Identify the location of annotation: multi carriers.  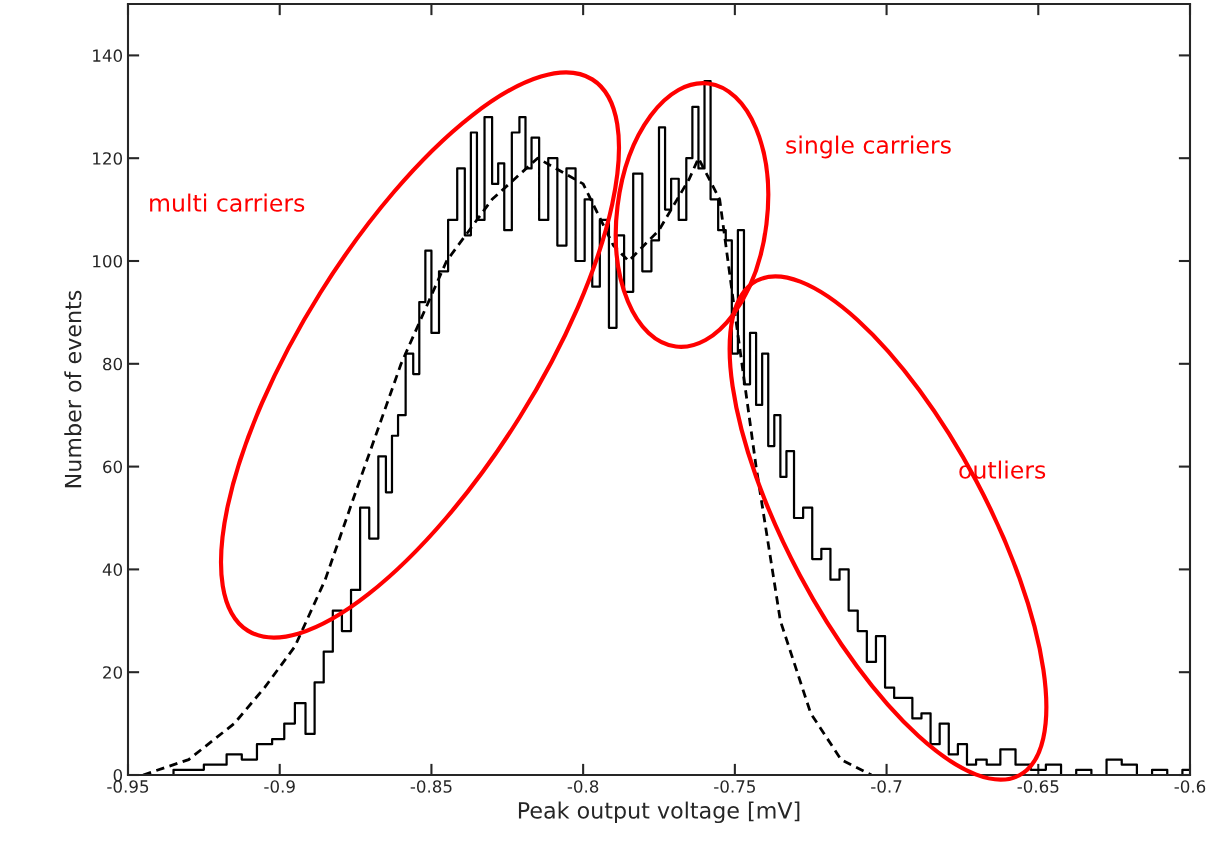
(227, 202).